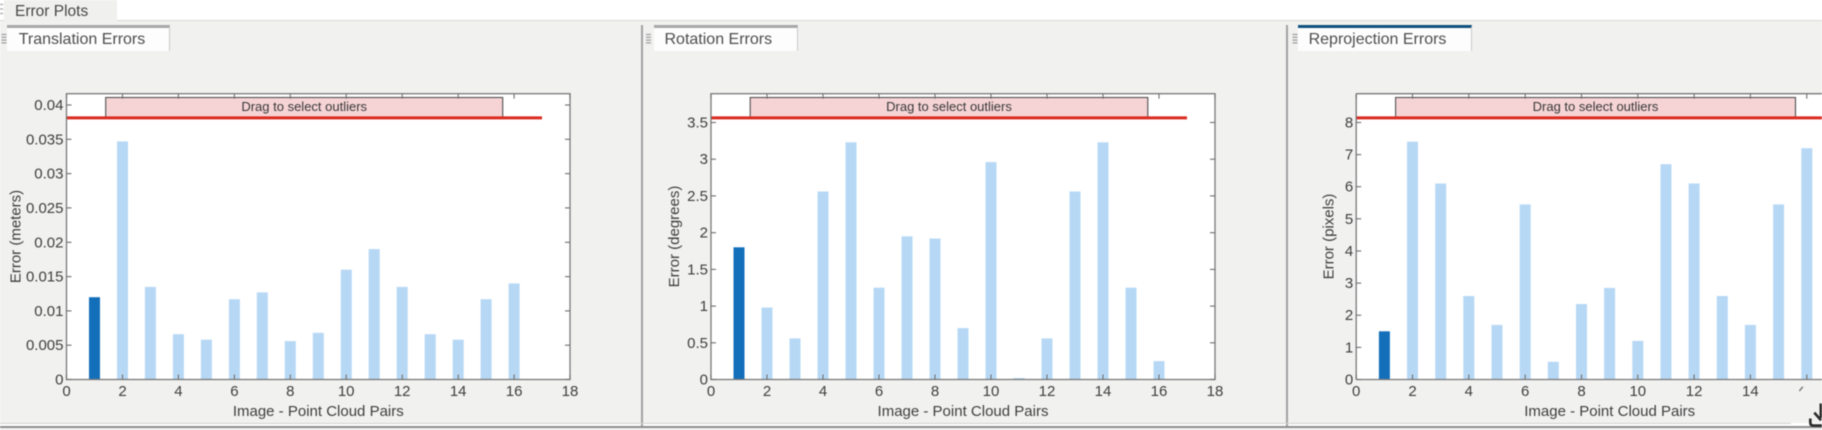 This screenshot has width=1822, height=430. Describe the element at coordinates (16, 236) in the screenshot. I see `svg-text: Error (meters)` at that location.